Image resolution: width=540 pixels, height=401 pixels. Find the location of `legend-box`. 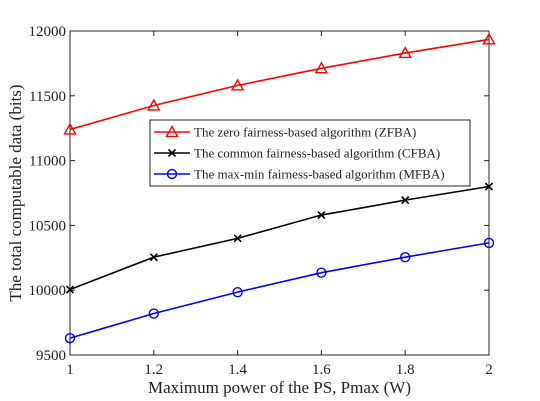

legend-box is located at coordinates (310, 153).